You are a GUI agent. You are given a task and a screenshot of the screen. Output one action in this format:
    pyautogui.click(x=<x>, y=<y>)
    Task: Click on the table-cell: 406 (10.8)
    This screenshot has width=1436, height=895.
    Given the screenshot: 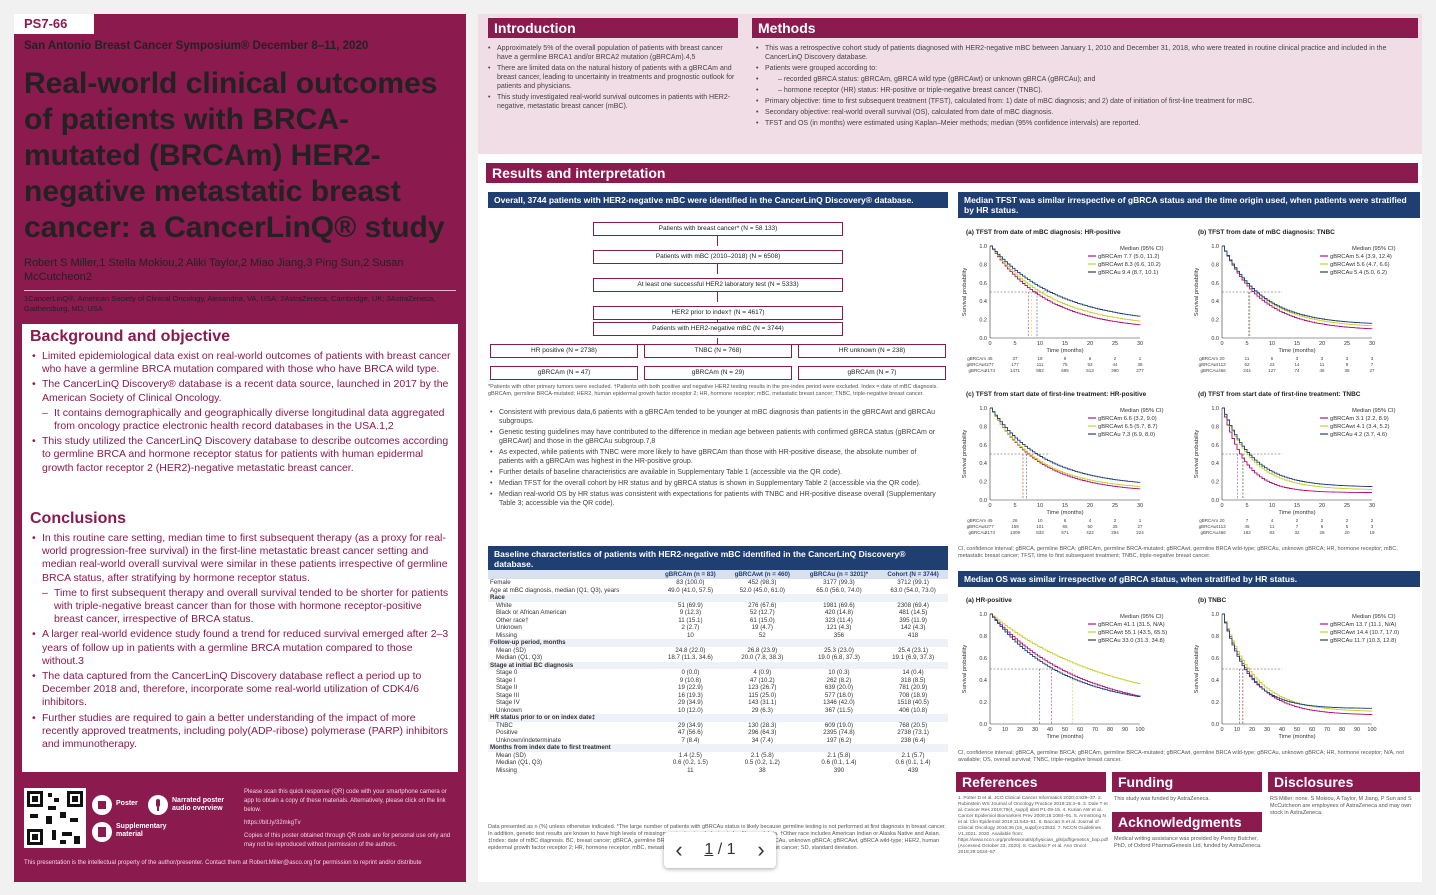 What is the action you would take?
    pyautogui.click(x=913, y=710)
    